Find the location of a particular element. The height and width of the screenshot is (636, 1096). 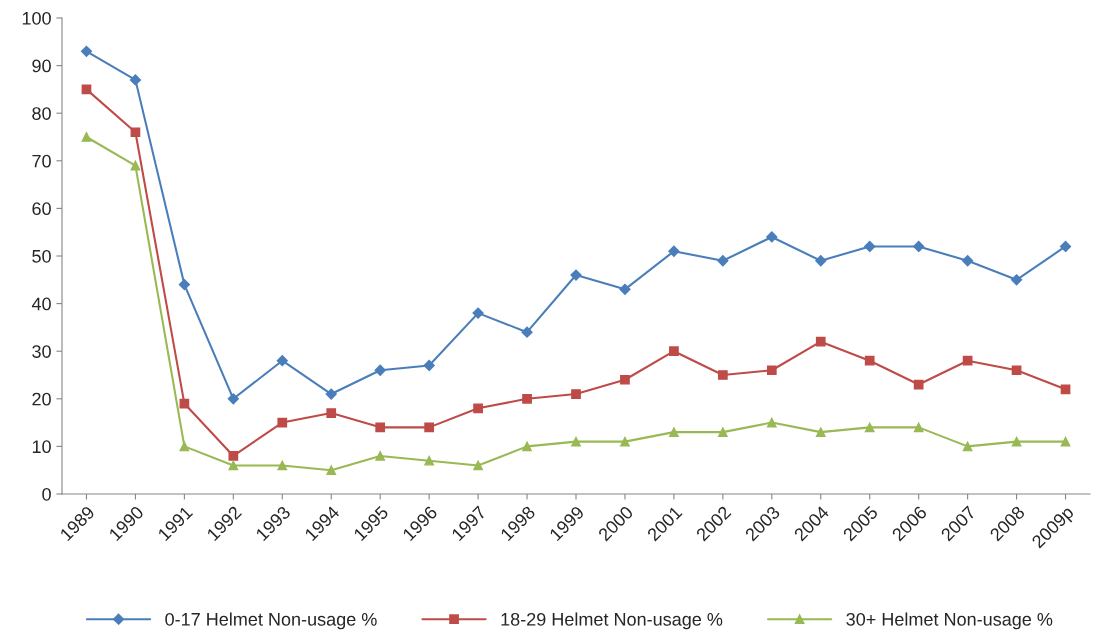

y-tick-label: 10 is located at coordinates (41, 447).